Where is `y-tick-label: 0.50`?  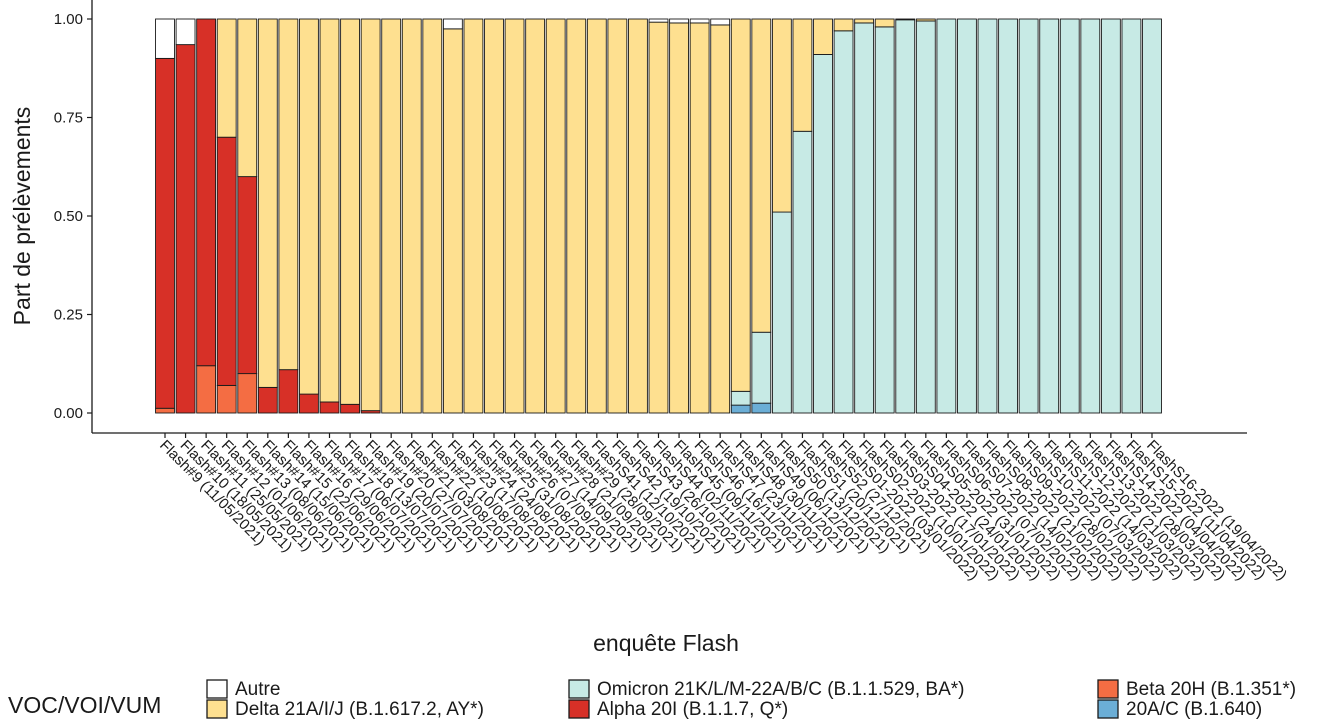
y-tick-label: 0.50 is located at coordinates (68, 216).